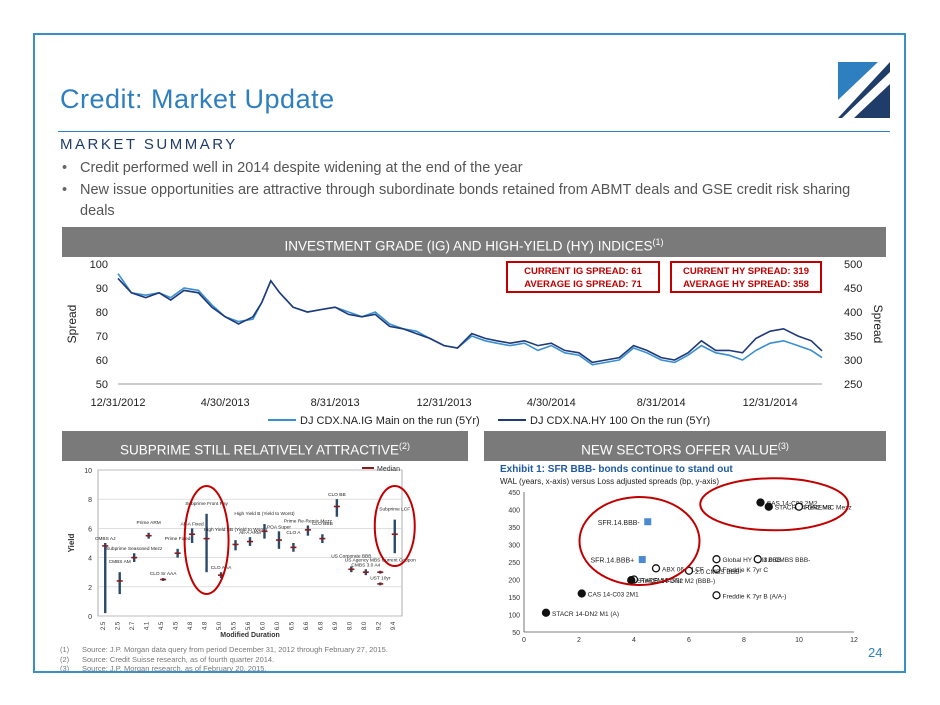  Describe the element at coordinates (365, 565) in the screenshot. I see `point-label: CMBS 3.0 A4` at that location.